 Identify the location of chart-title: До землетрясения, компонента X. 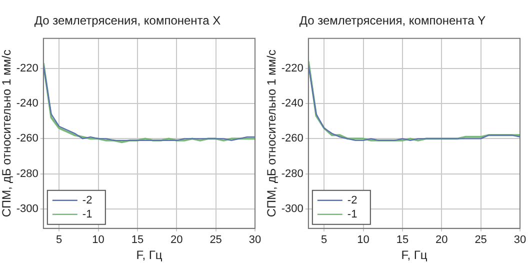
(127, 21).